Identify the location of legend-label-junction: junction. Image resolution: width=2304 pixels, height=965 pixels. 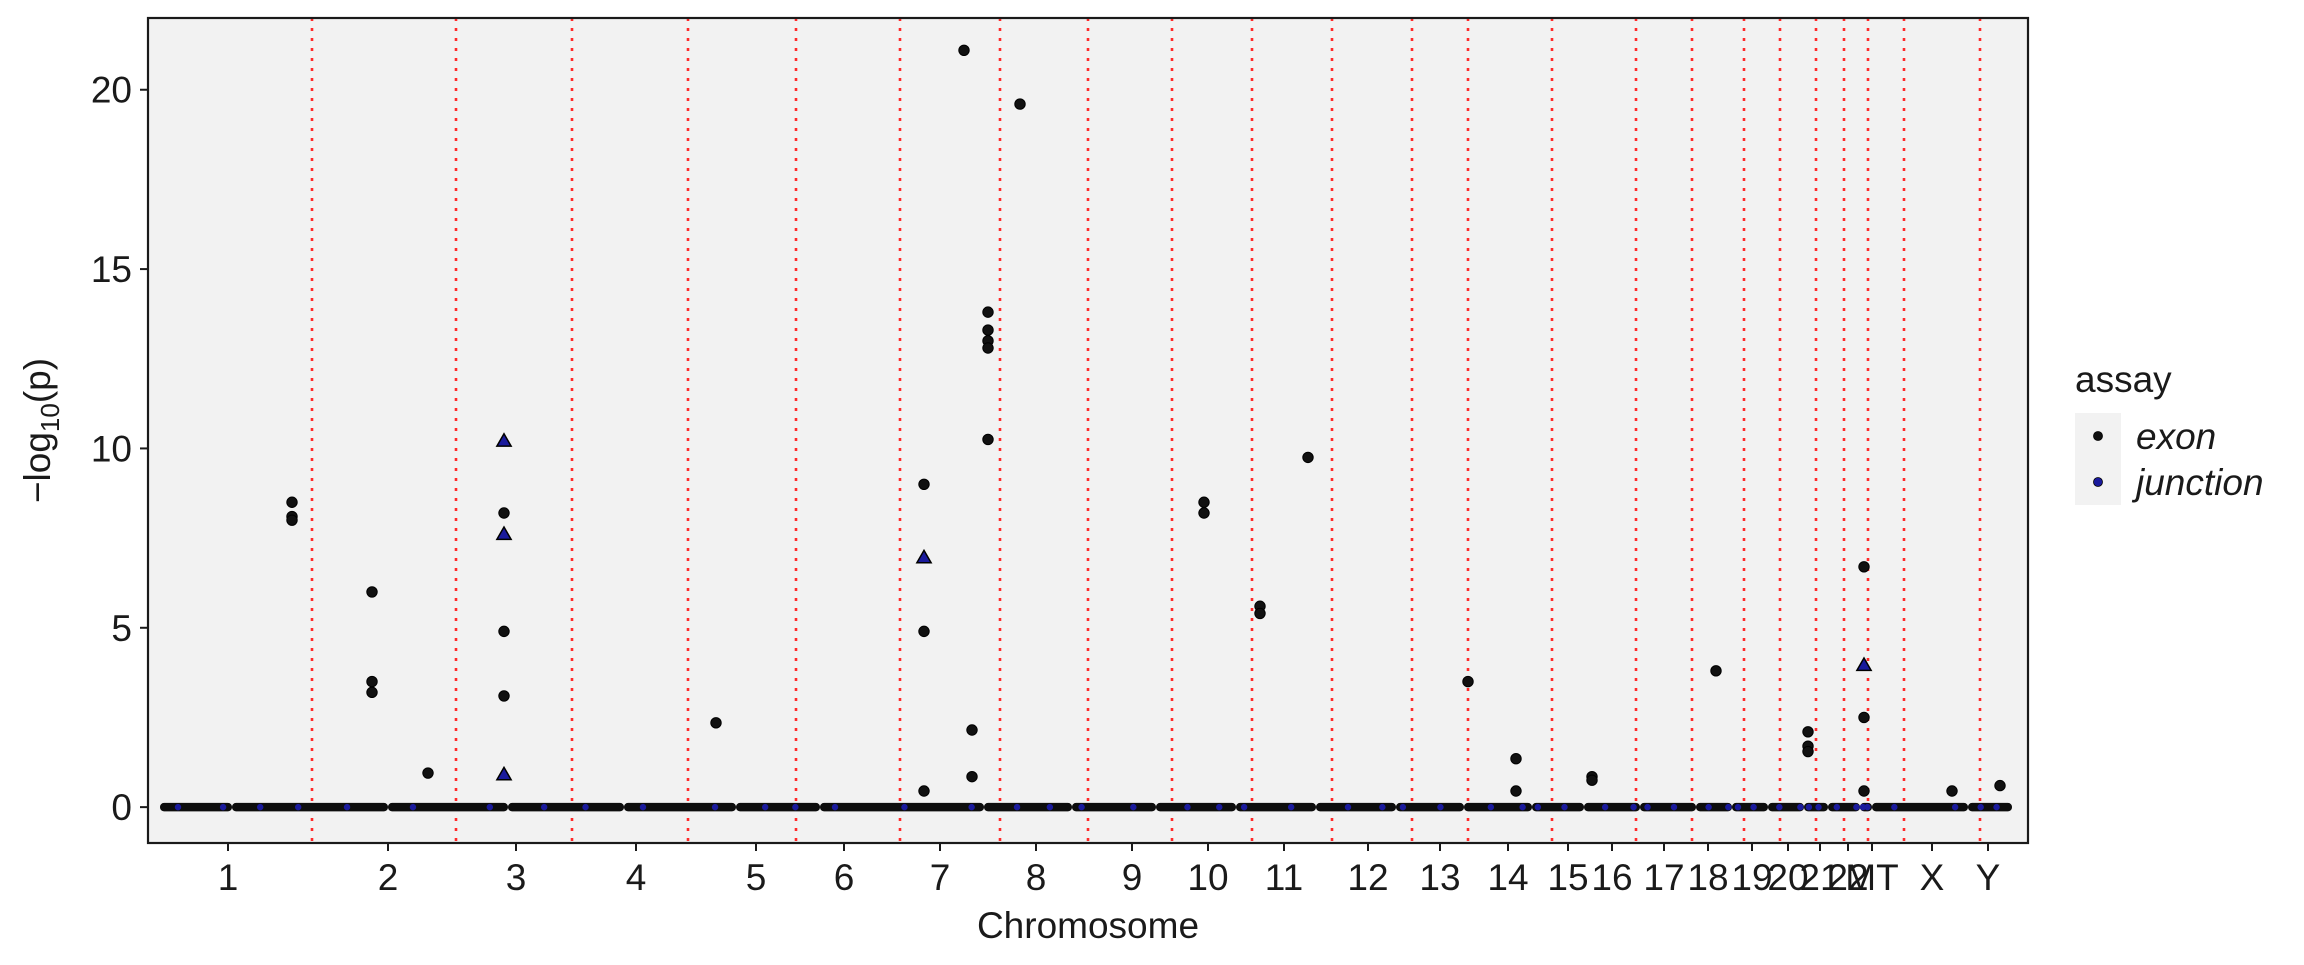
(2197, 482).